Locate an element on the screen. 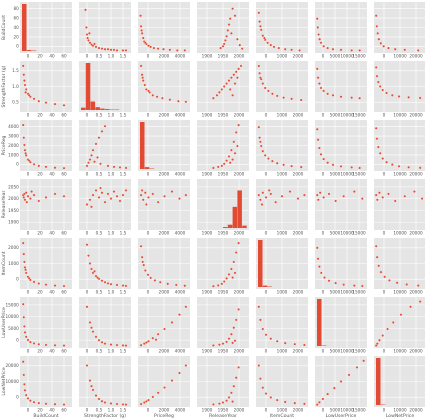  x-tick-label: 1000 is located at coordinates (282, 174).